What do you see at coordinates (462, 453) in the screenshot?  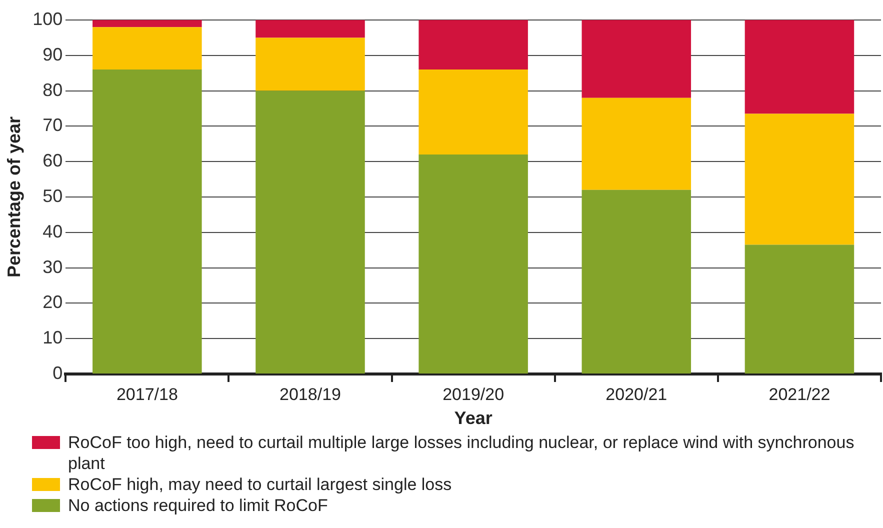 I see `legend-label: RoCoF too high, need to curtail multiple large losses including nuclear, or replace wind with synchronous plant` at bounding box center [462, 453].